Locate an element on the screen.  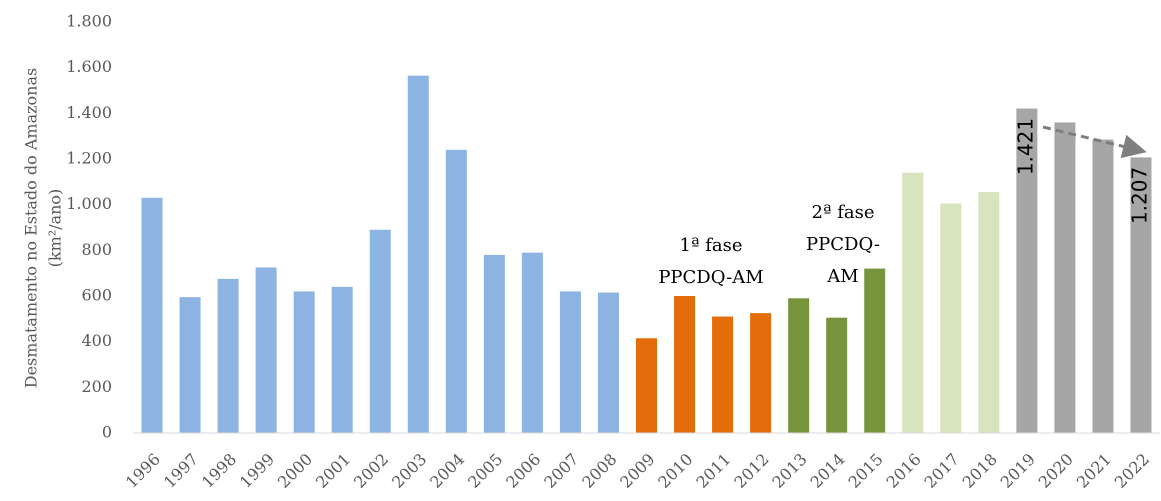
annotation: PPCDQ-AM is located at coordinates (710, 277).